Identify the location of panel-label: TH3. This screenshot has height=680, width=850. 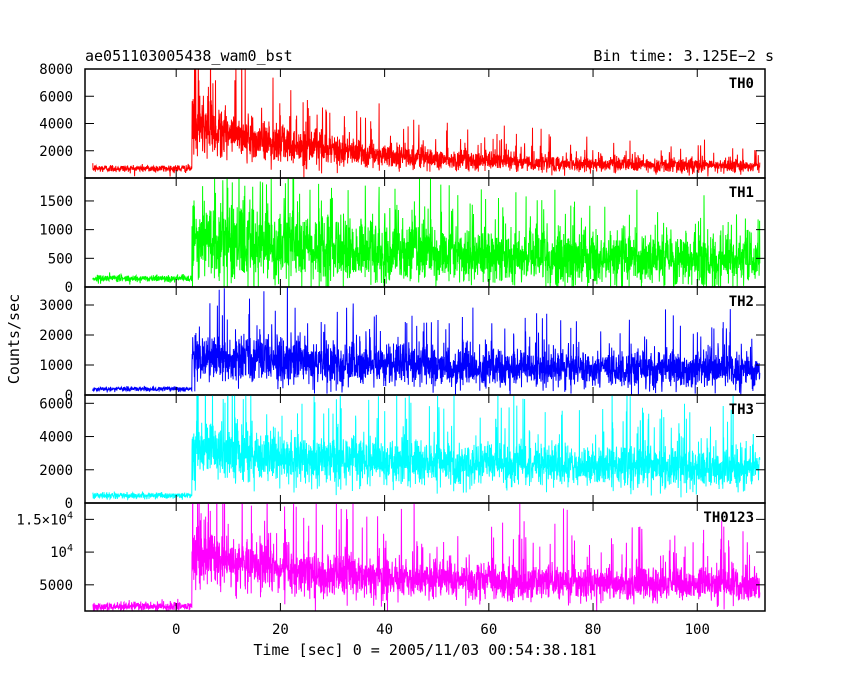
(741, 410).